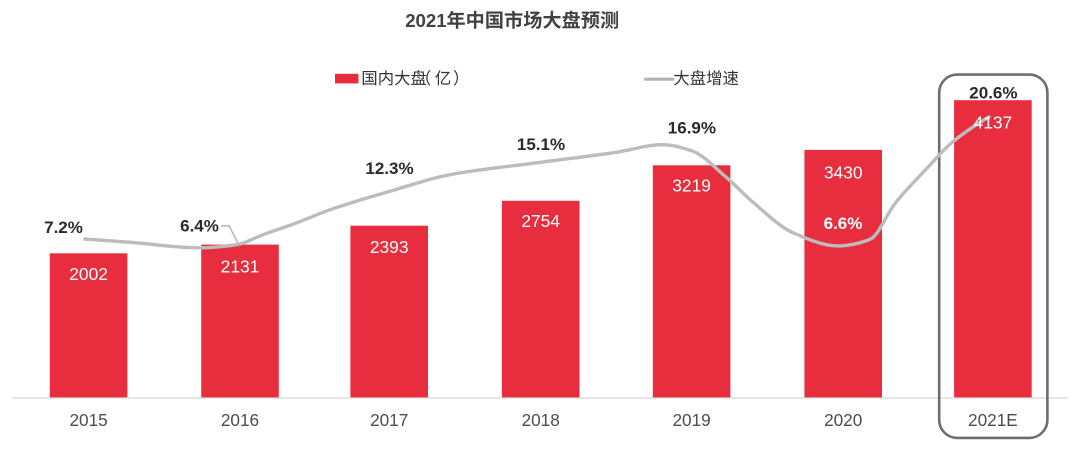 This screenshot has width=1080, height=458. I want to click on svg-text: 7.2%, so click(63, 227).